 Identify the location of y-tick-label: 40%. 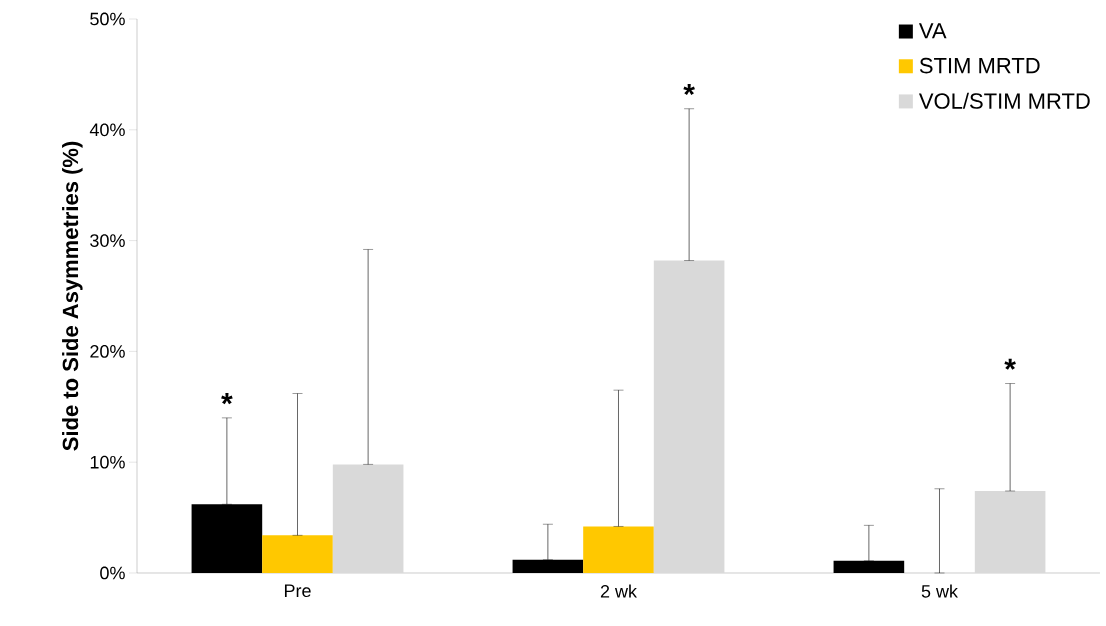
(107, 130).